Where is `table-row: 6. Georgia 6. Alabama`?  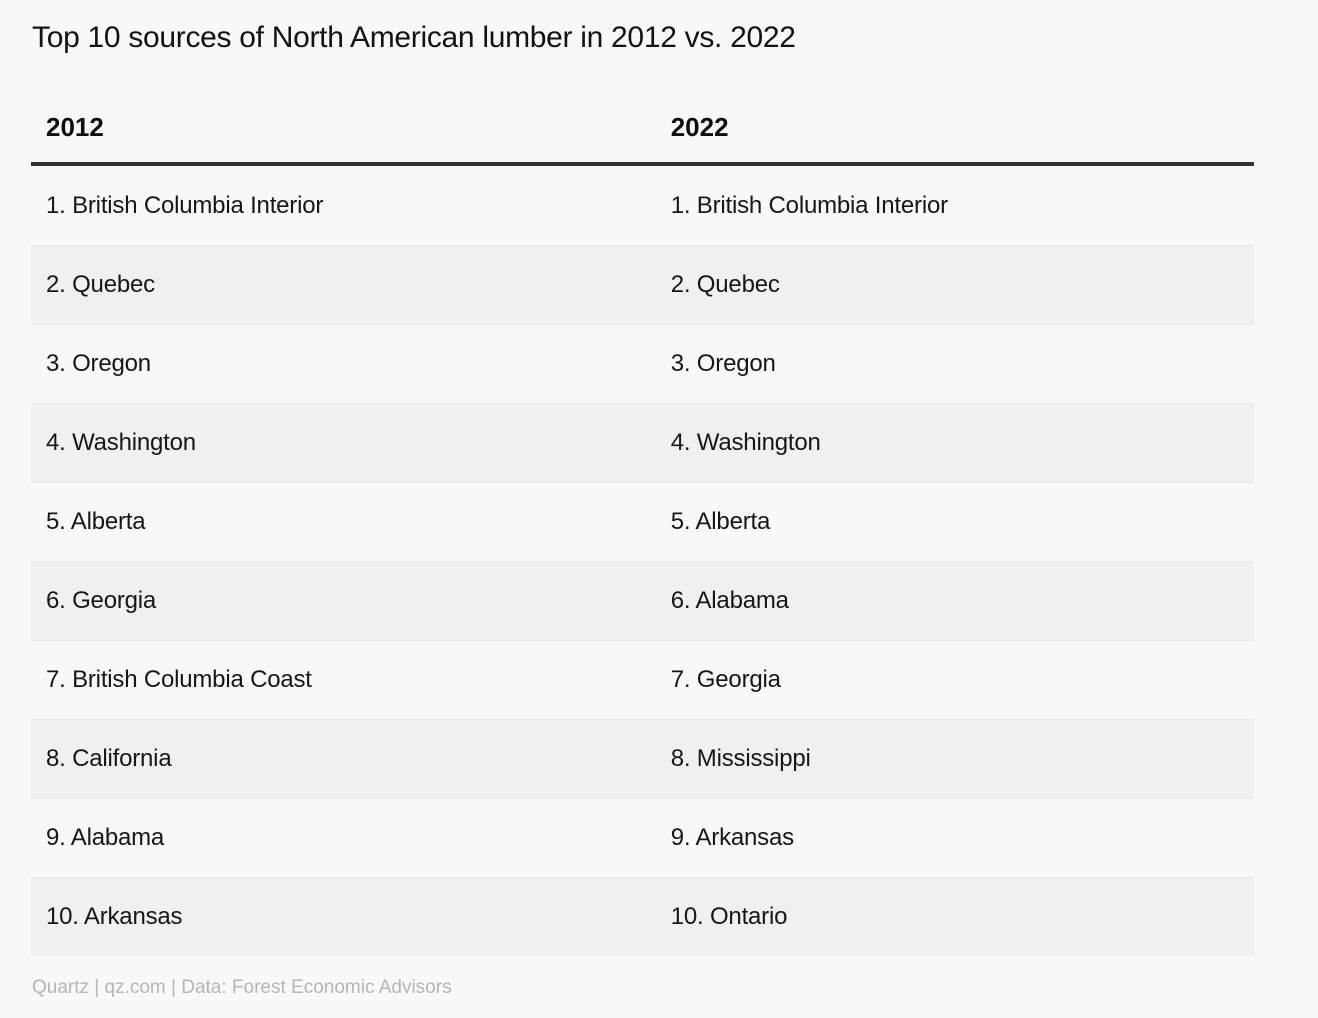
table-row: 6. Georgia 6. Alabama is located at coordinates (642, 600).